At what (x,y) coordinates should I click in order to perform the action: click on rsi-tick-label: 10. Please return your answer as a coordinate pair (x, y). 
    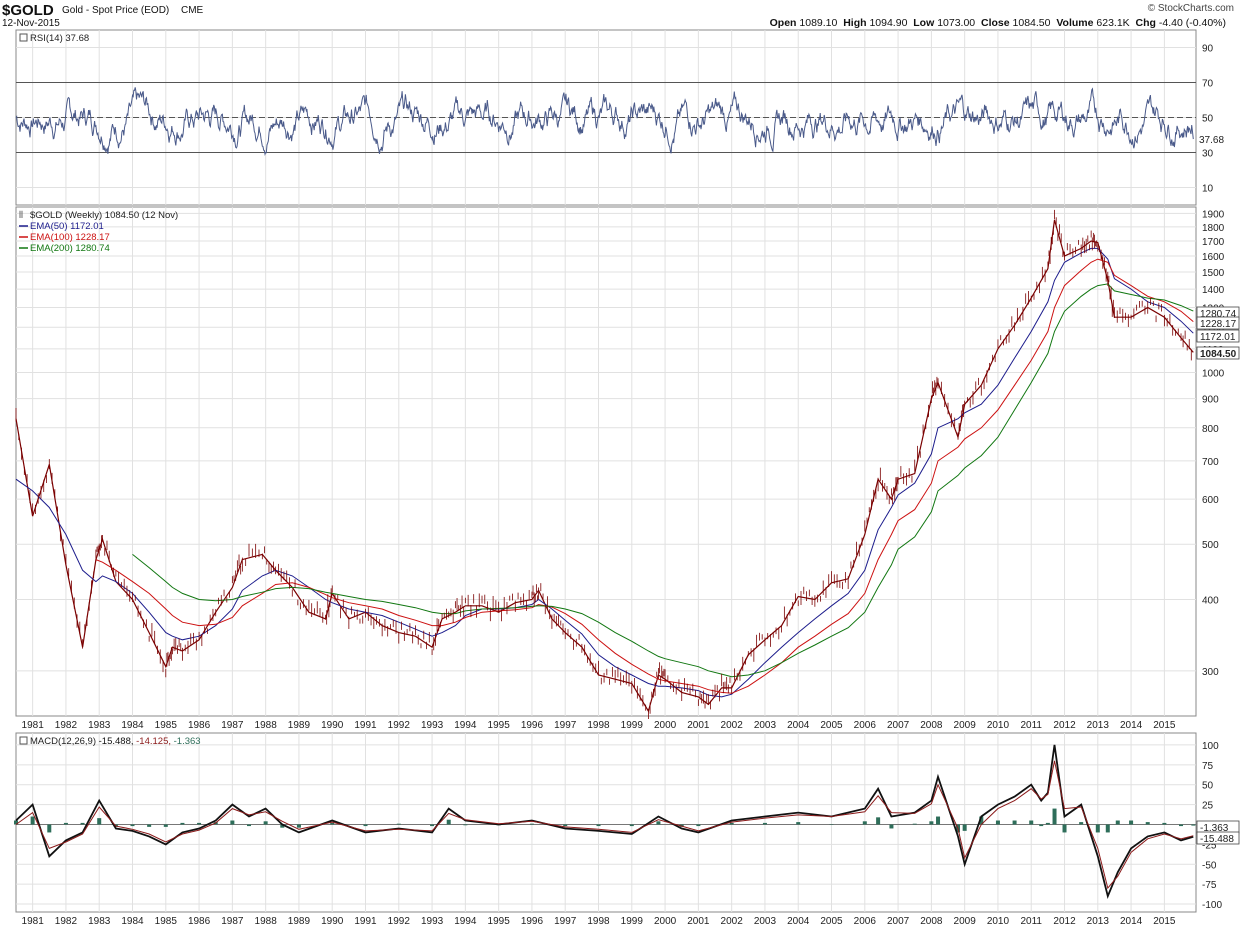
    Looking at the image, I should click on (1208, 189).